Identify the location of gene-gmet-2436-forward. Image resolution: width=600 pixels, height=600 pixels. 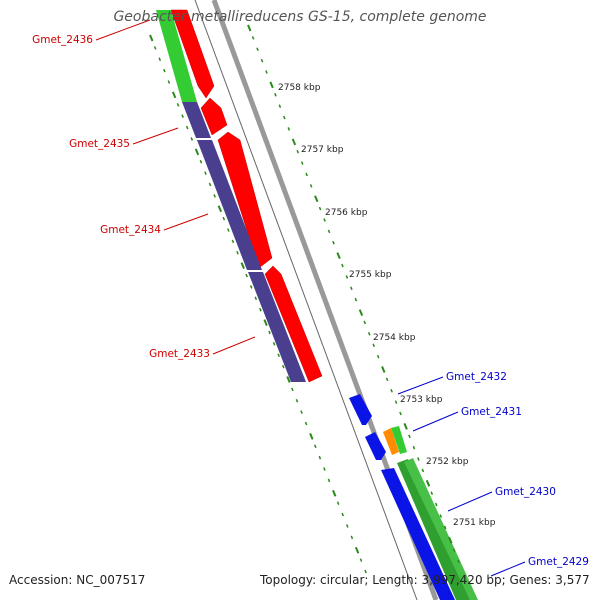
(192, 54).